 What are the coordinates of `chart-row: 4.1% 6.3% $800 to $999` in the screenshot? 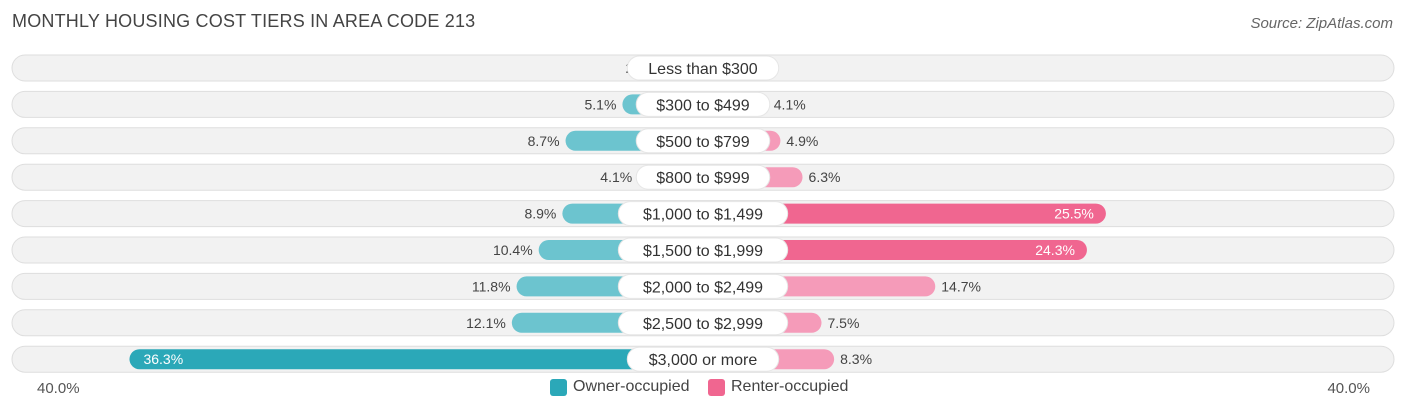 It's located at (703, 177).